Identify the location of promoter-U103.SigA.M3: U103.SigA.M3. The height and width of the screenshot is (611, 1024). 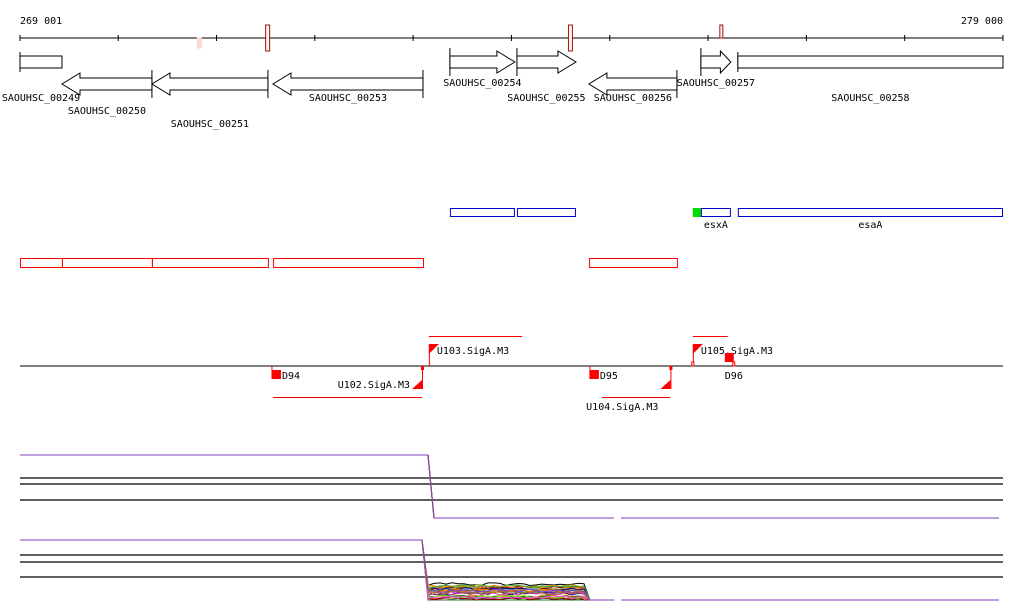
(475, 351).